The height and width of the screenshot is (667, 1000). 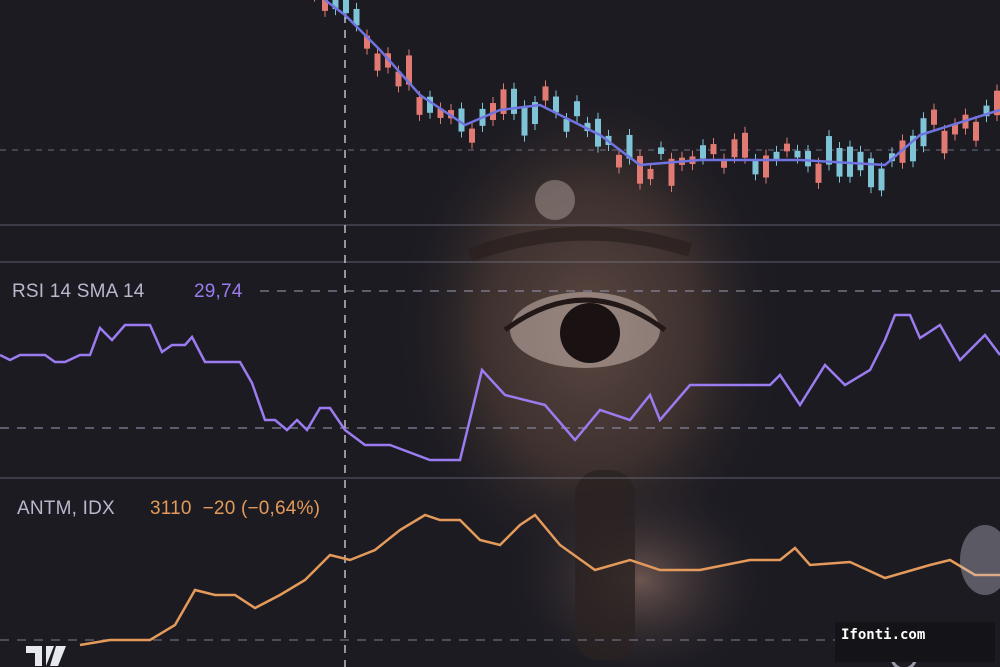 What do you see at coordinates (66, 508) in the screenshot?
I see `ticker-label: ANTM, IDX` at bounding box center [66, 508].